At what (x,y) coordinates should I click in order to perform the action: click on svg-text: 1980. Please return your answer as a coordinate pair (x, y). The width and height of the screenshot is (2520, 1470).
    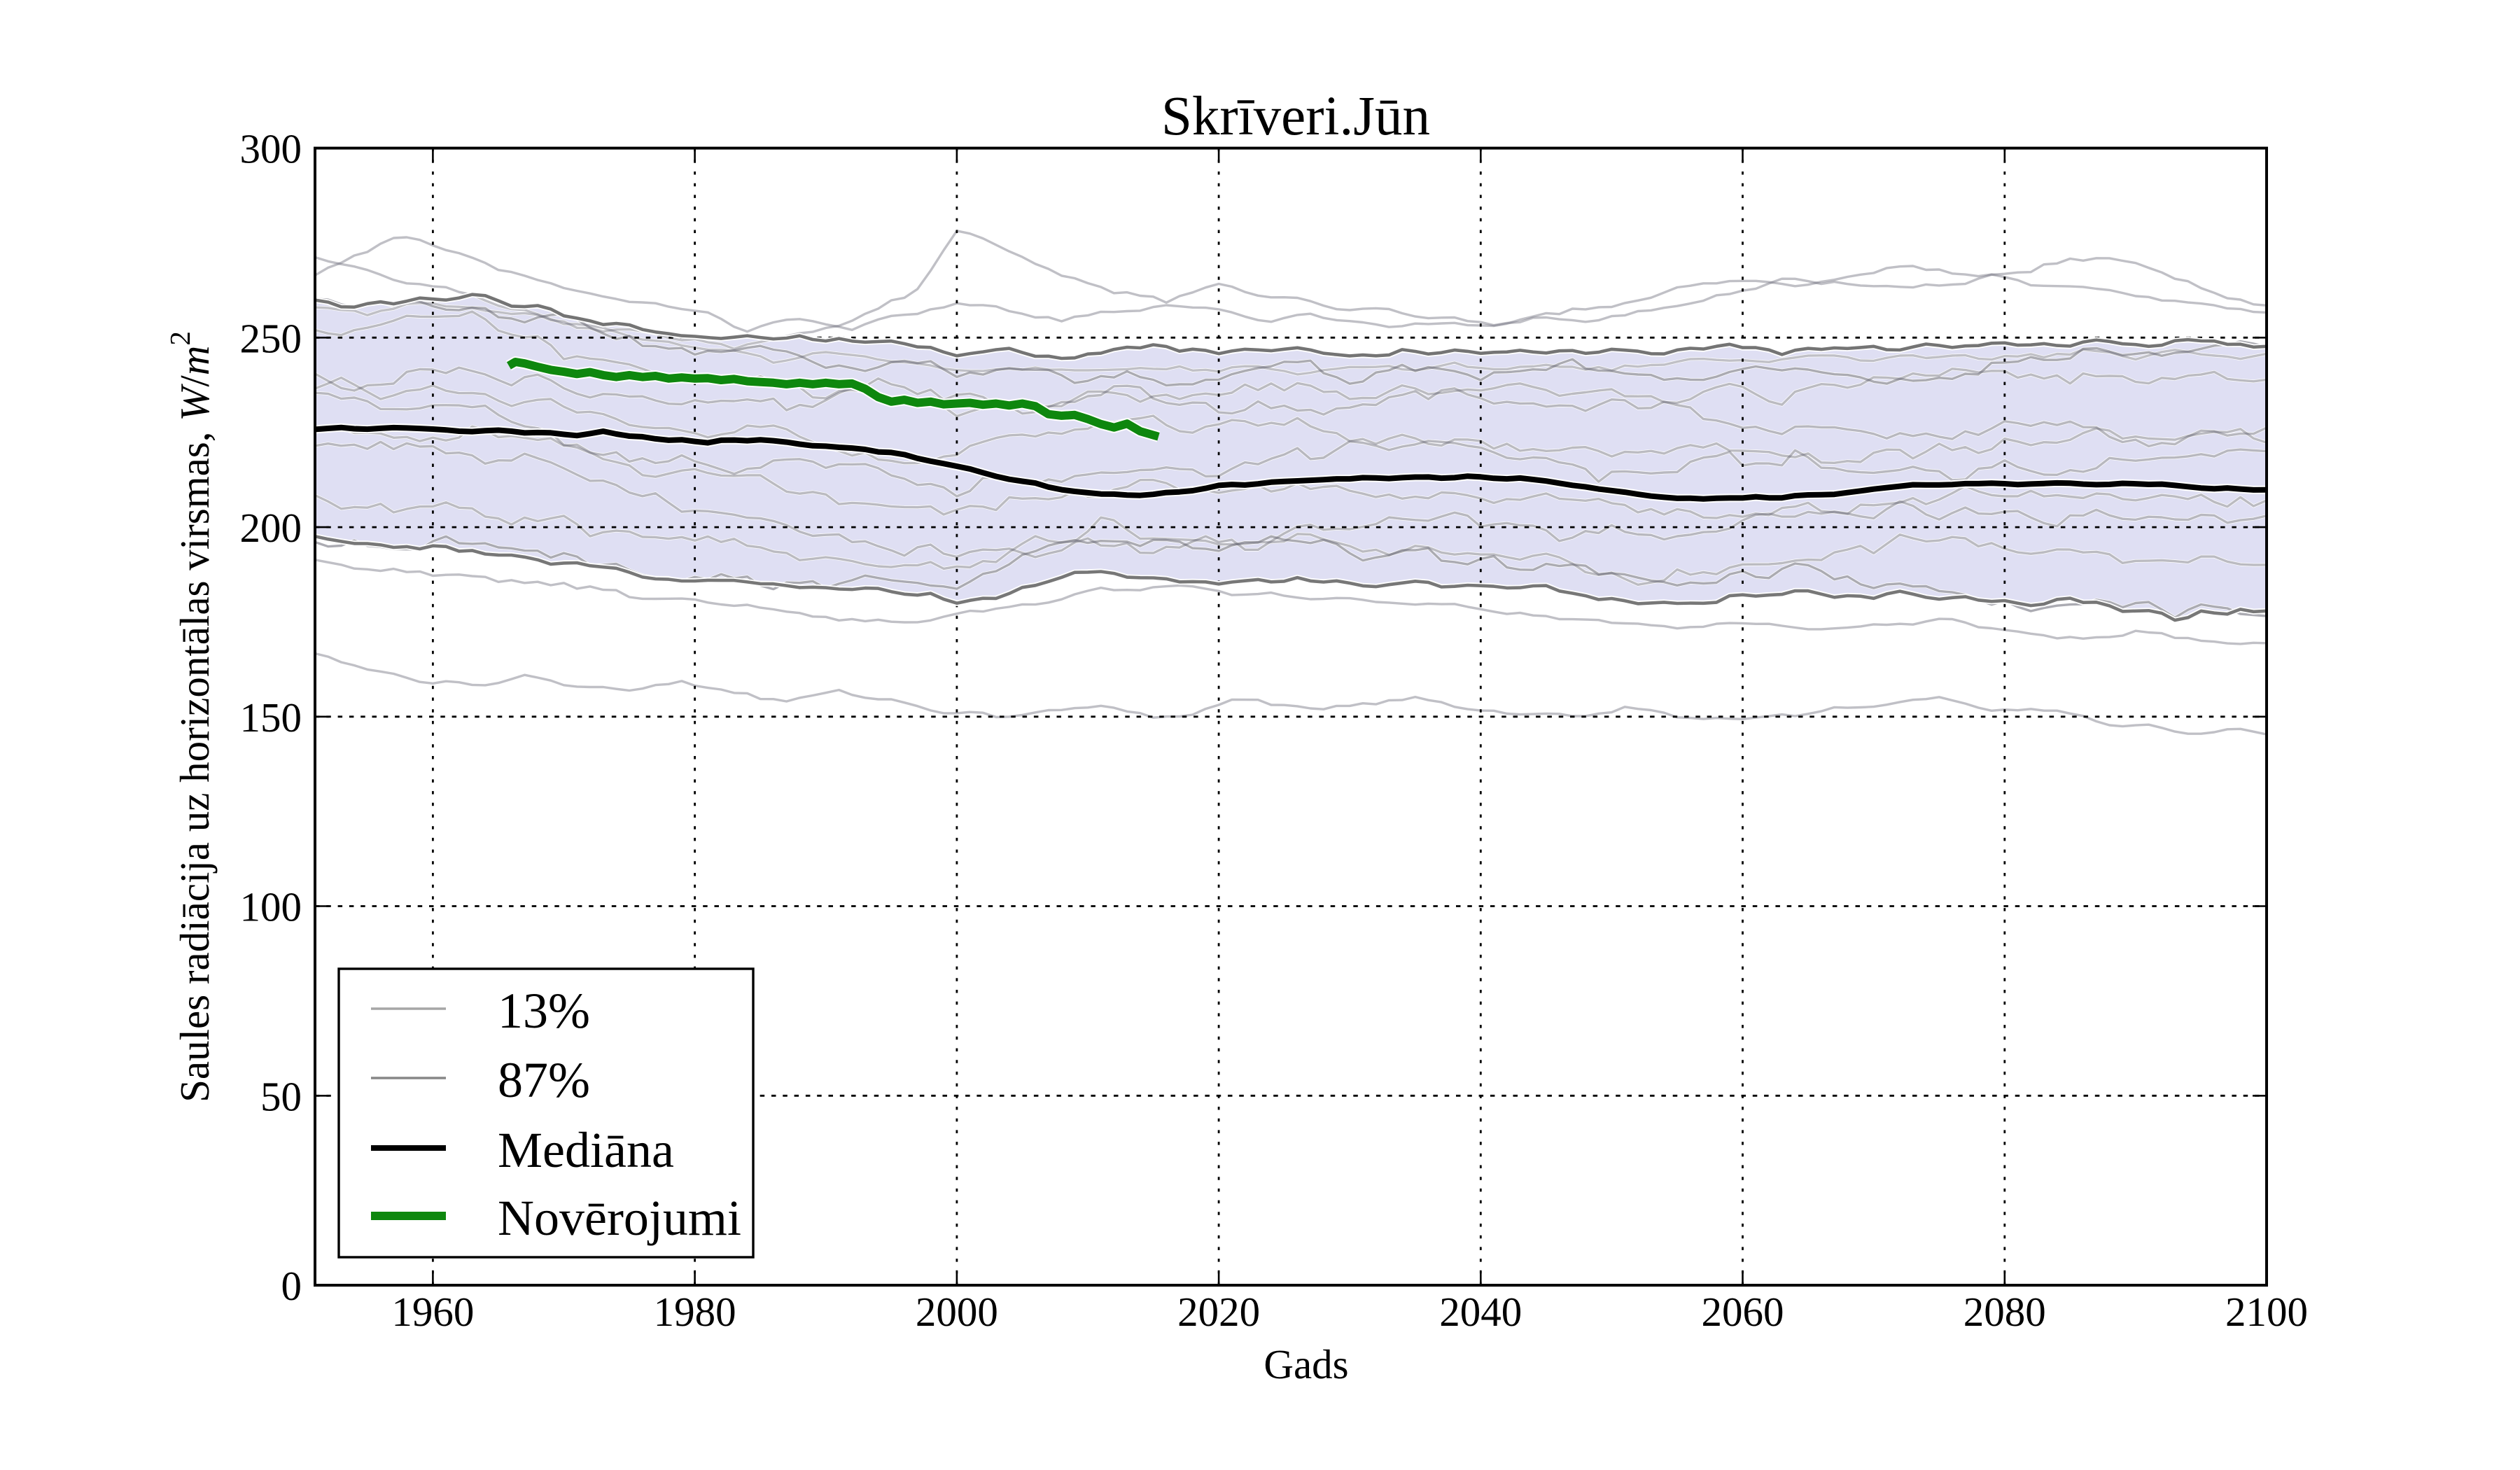
    Looking at the image, I should click on (695, 1312).